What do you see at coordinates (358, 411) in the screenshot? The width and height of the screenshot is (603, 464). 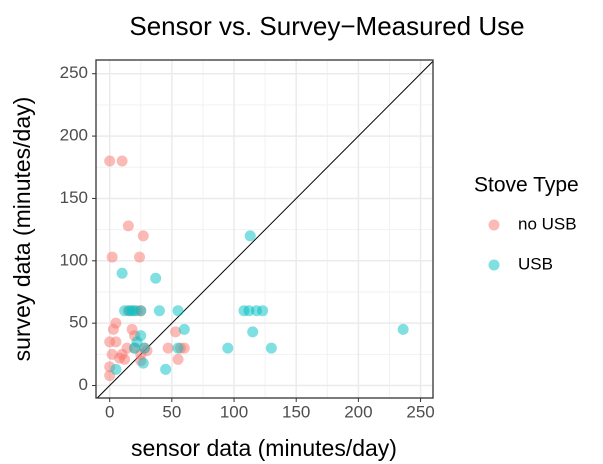 I see `x-tick-label: 200` at bounding box center [358, 411].